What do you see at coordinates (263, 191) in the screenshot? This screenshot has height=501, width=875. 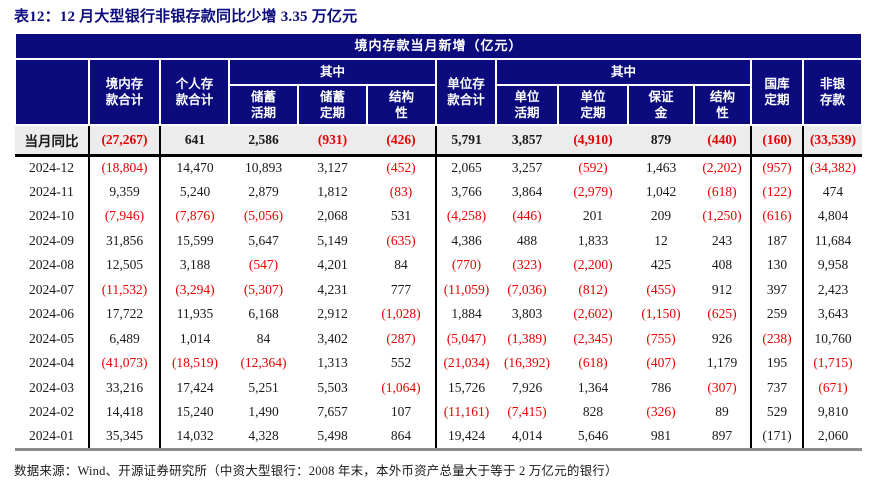 I see `value-cell: 2,879` at bounding box center [263, 191].